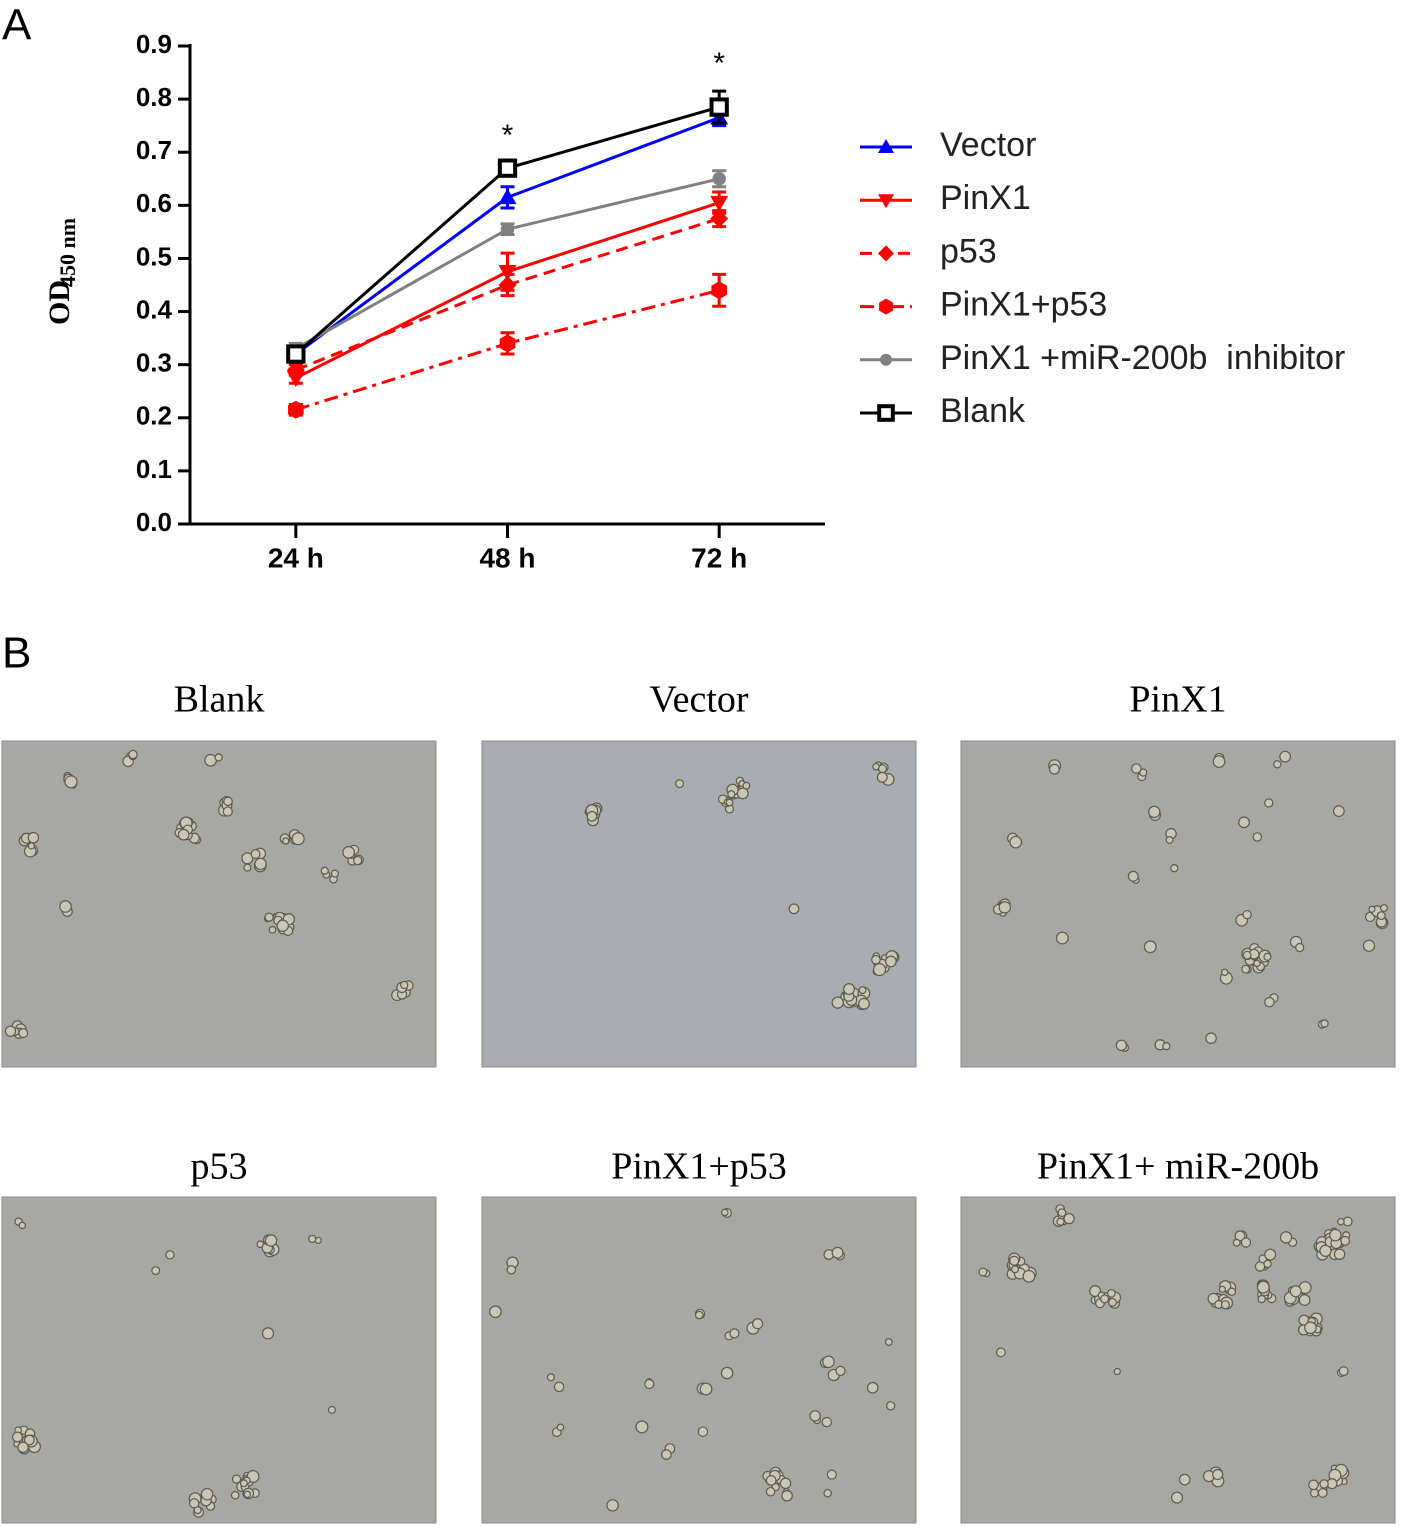  What do you see at coordinates (983, 411) in the screenshot?
I see `legend-label: Blank` at bounding box center [983, 411].